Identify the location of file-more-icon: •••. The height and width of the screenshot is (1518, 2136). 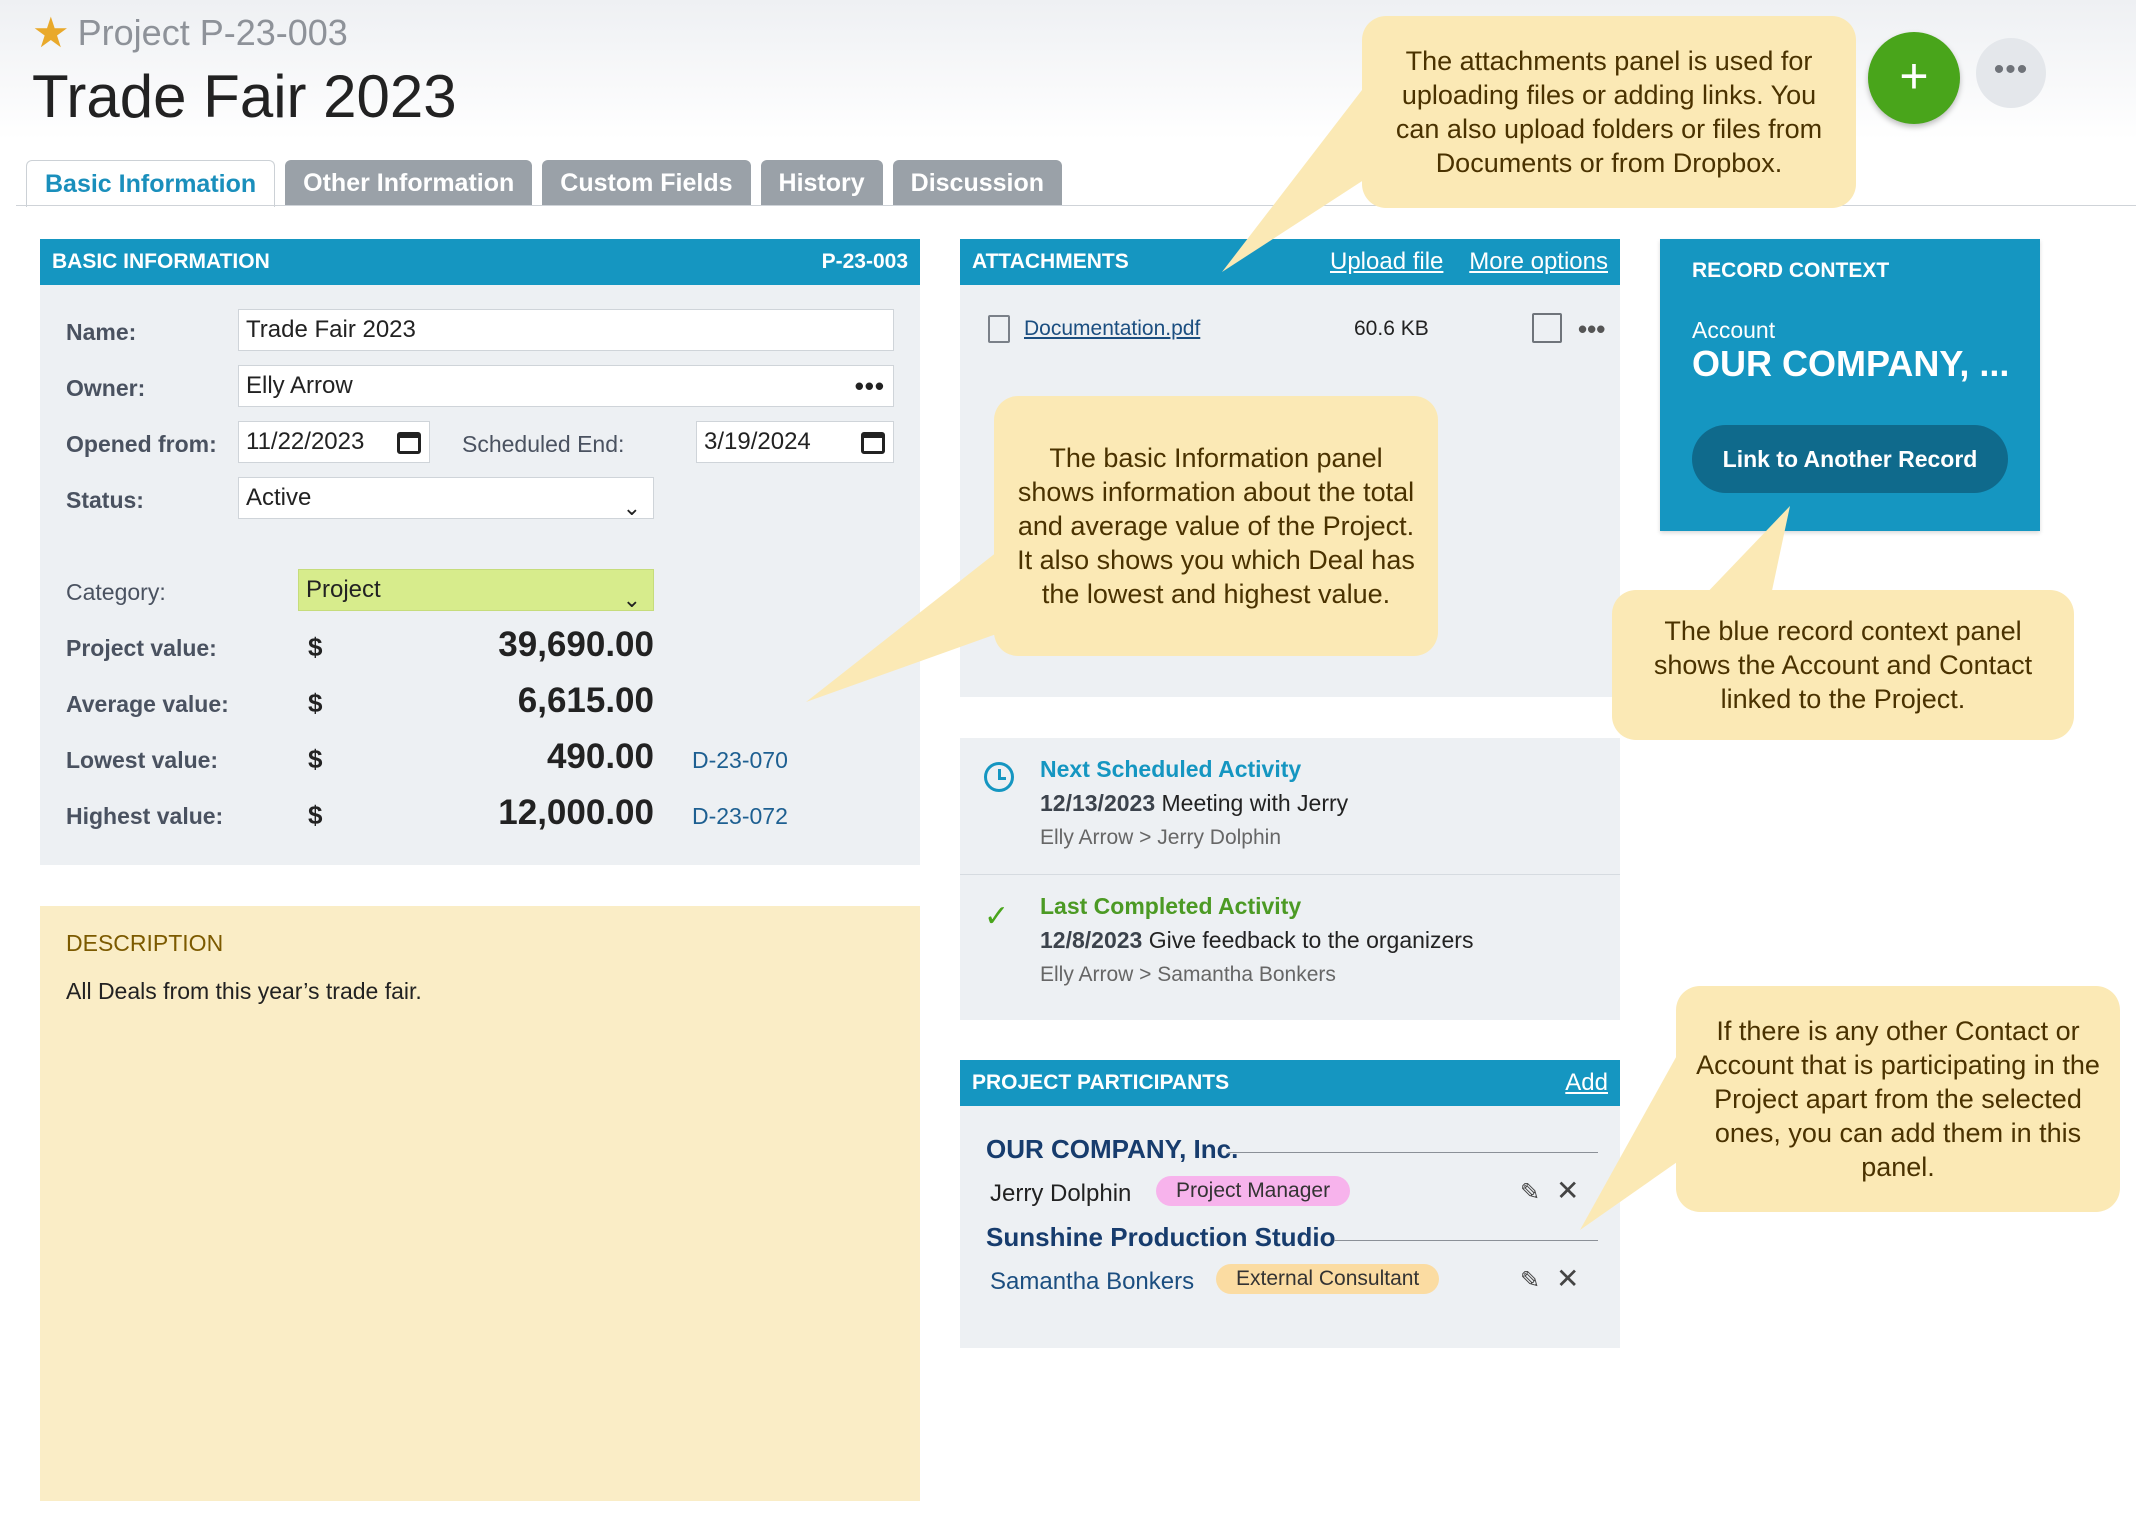
(1592, 328).